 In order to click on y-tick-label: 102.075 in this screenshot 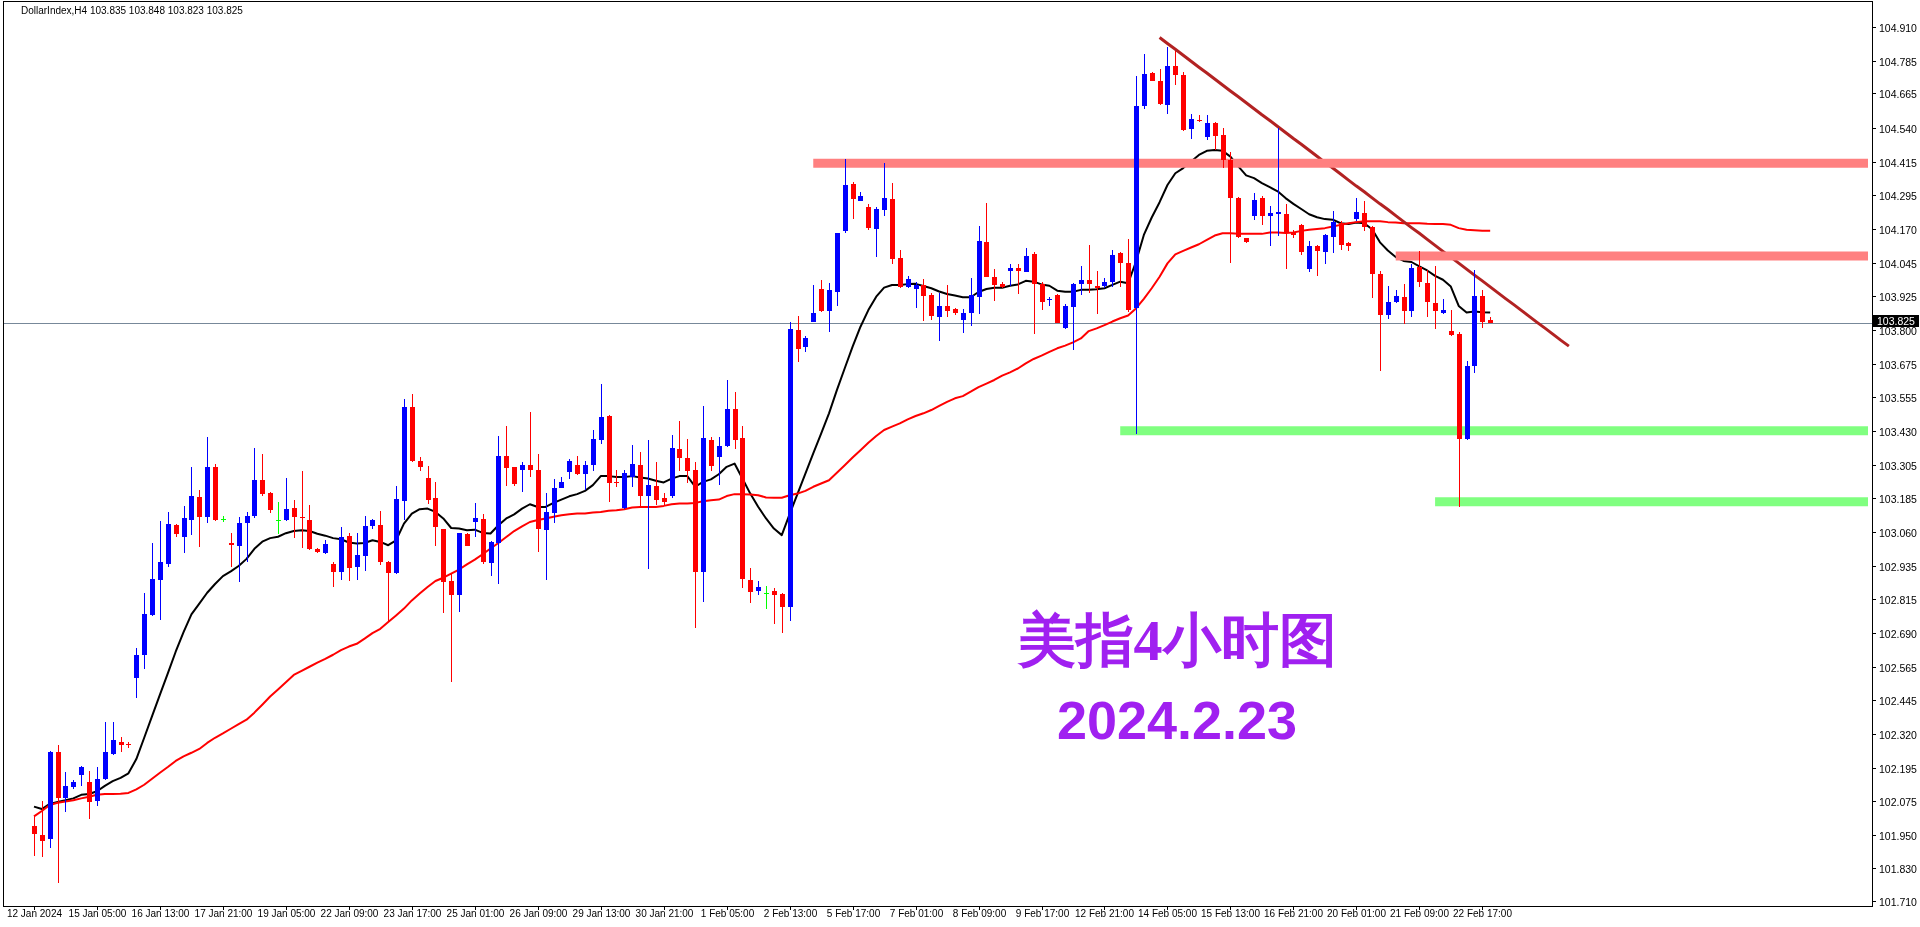, I will do `click(1898, 801)`.